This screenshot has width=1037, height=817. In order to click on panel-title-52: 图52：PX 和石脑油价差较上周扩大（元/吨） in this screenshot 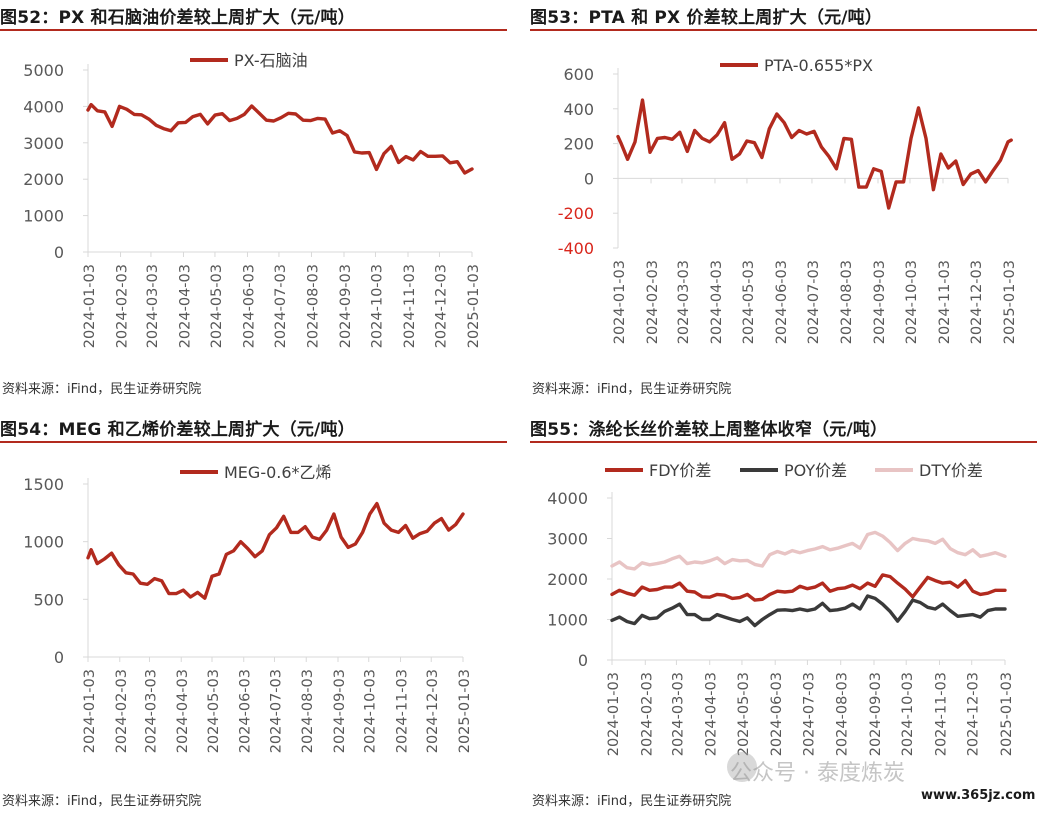, I will do `click(177, 18)`.